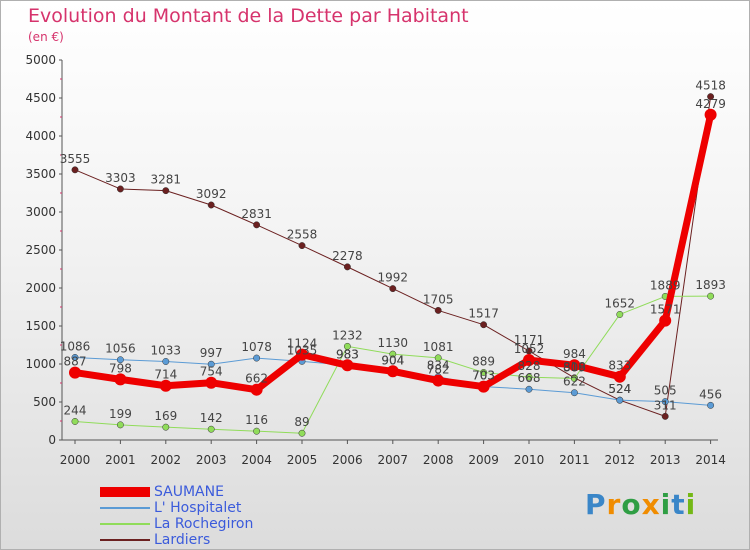  Describe the element at coordinates (665, 391) in the screenshot. I see `data-label: 505` at that location.